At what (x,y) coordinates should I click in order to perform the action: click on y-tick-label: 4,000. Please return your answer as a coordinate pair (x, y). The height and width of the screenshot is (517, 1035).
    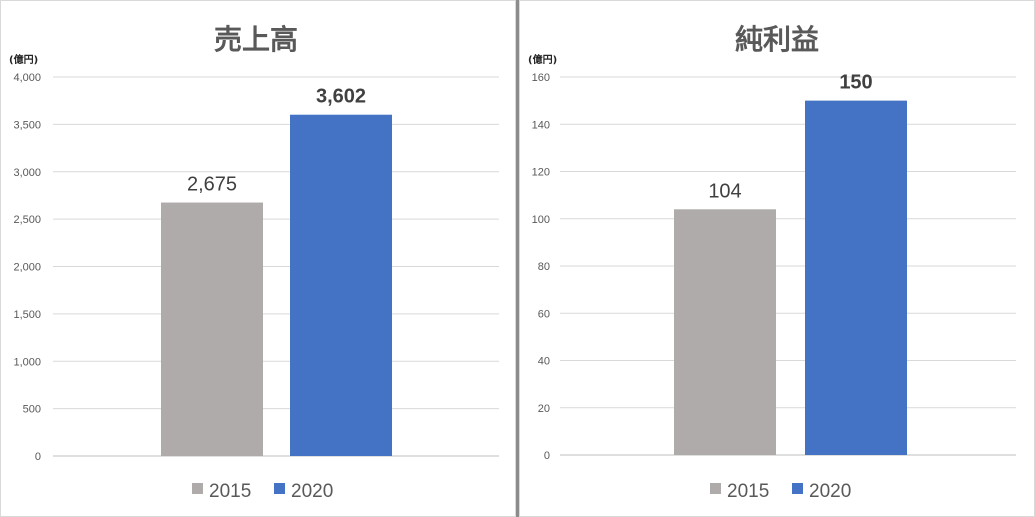
    Looking at the image, I should click on (27, 78).